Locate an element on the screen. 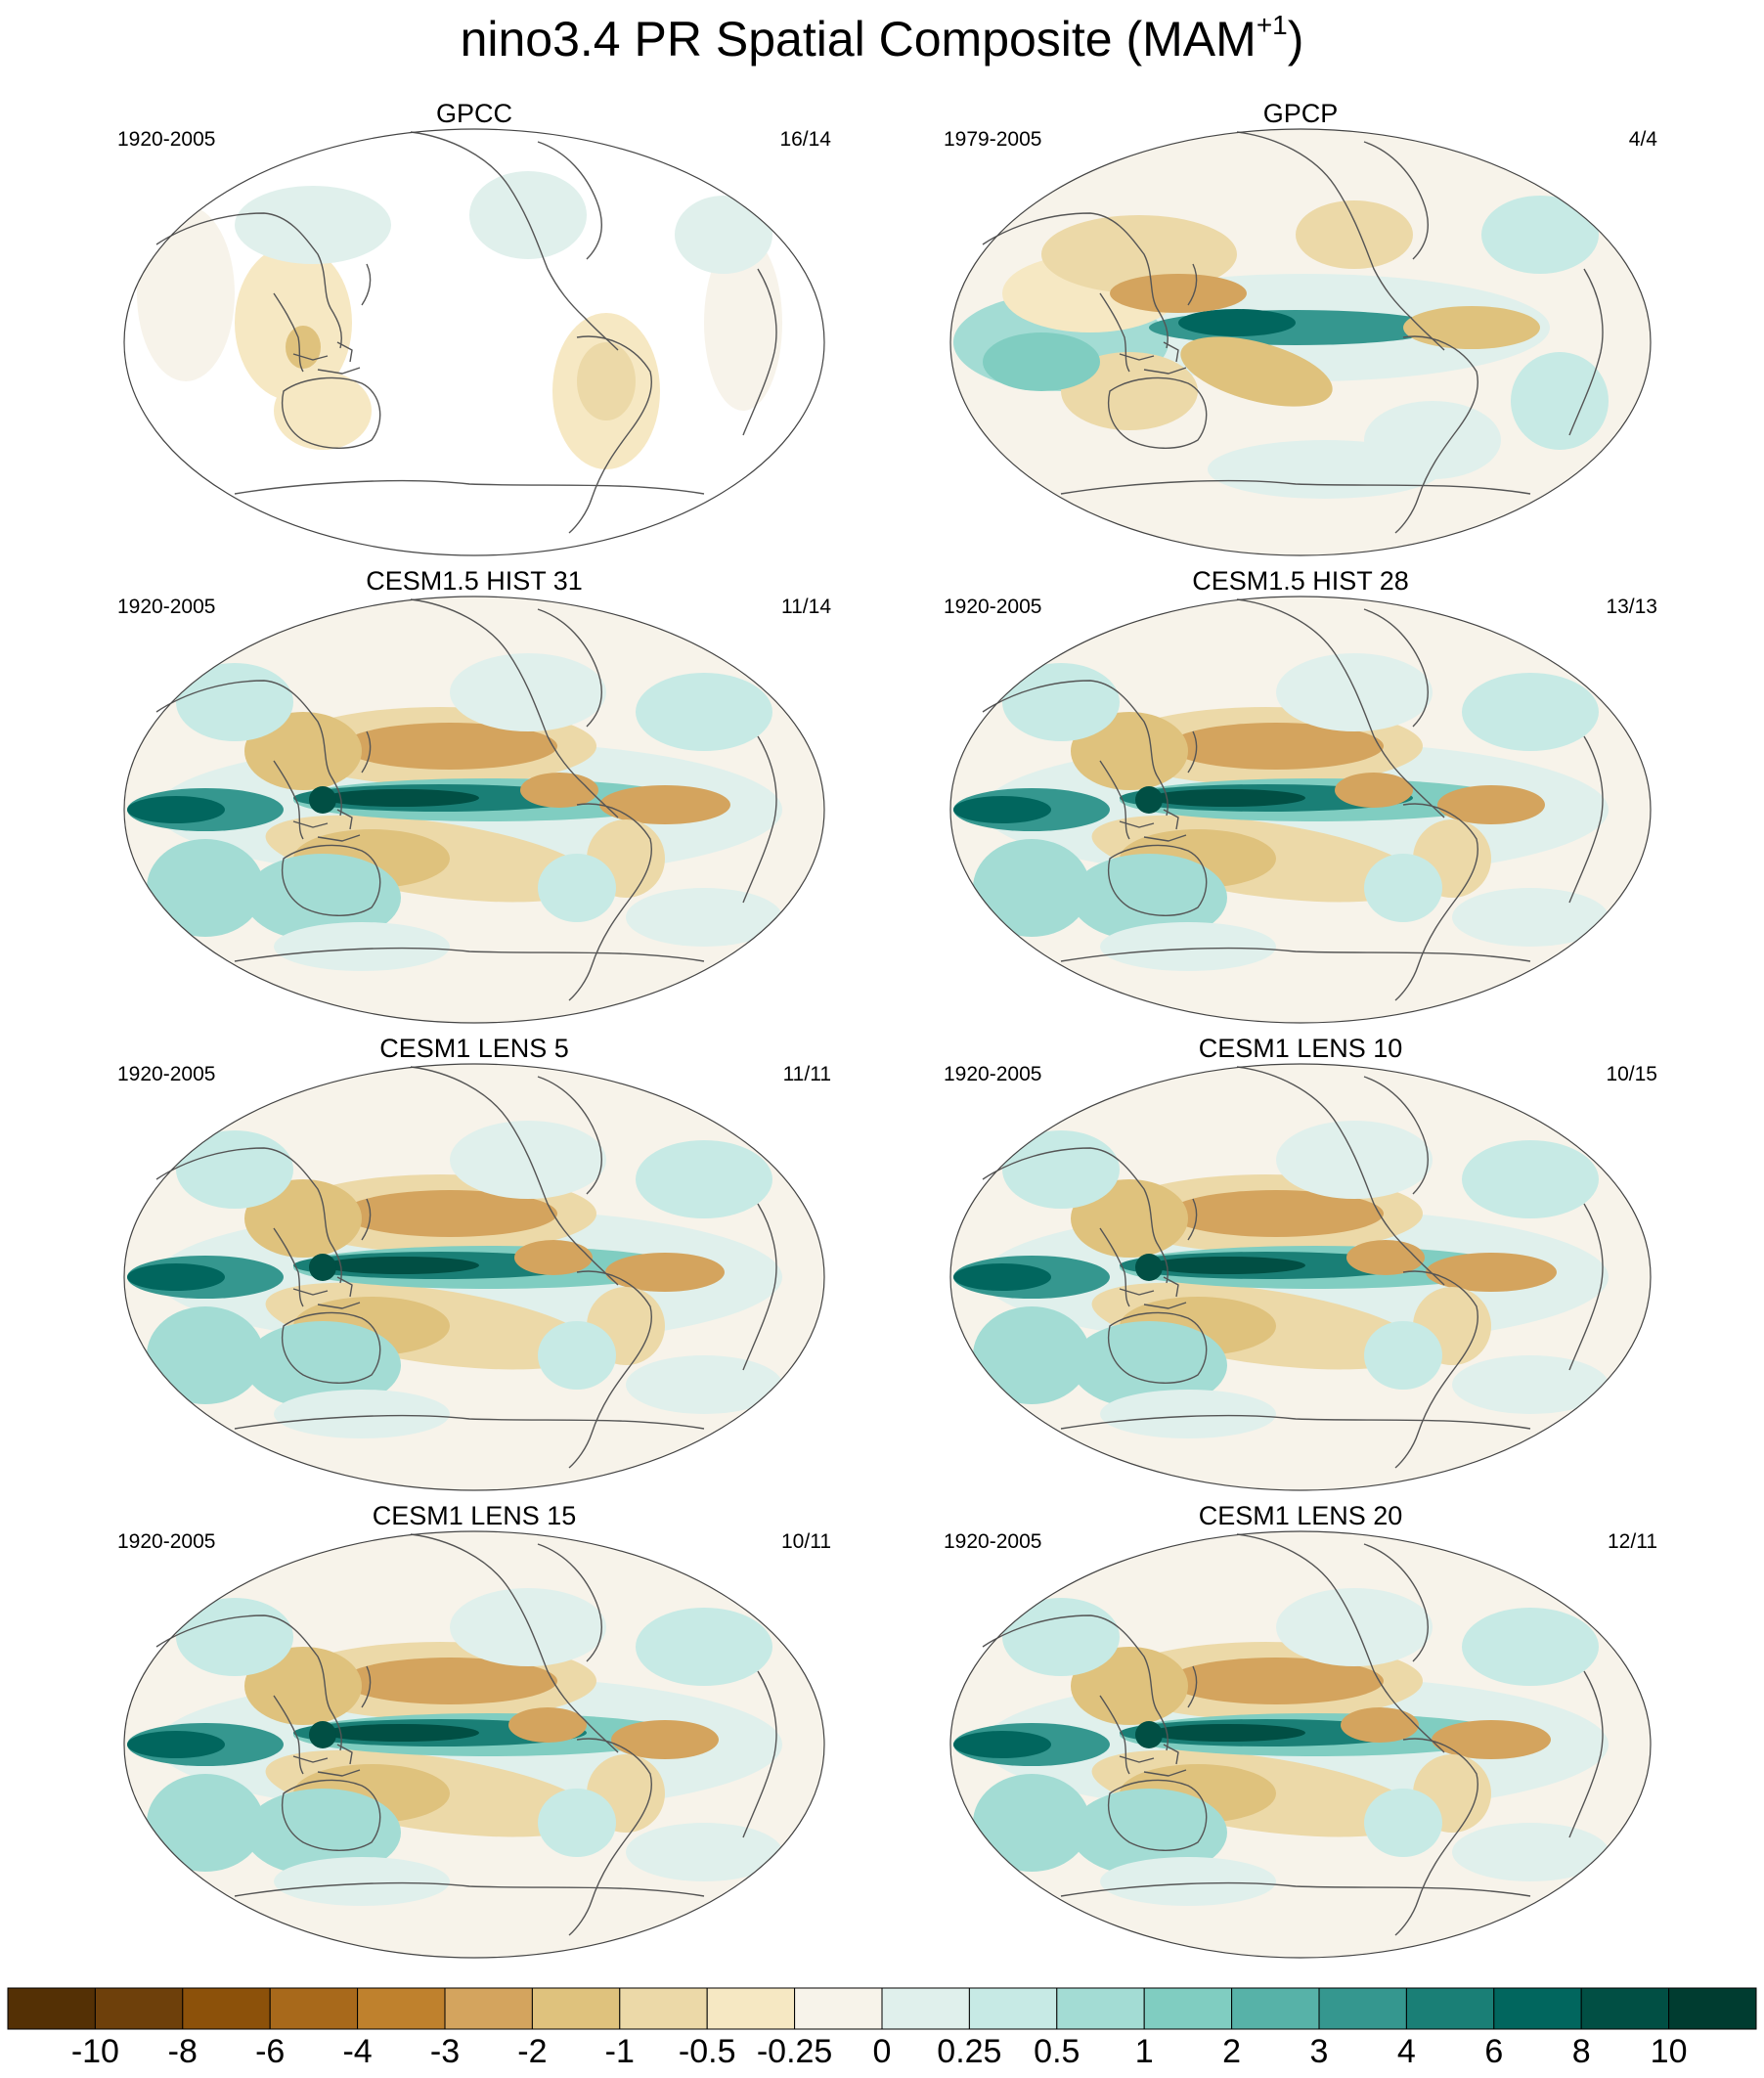 This screenshot has width=1764, height=2078. panel-title: GPCC is located at coordinates (473, 113).